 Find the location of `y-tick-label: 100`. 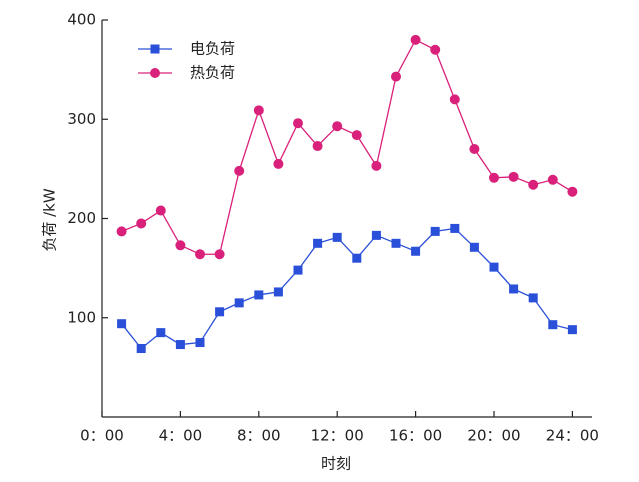

y-tick-label: 100 is located at coordinates (81, 317).